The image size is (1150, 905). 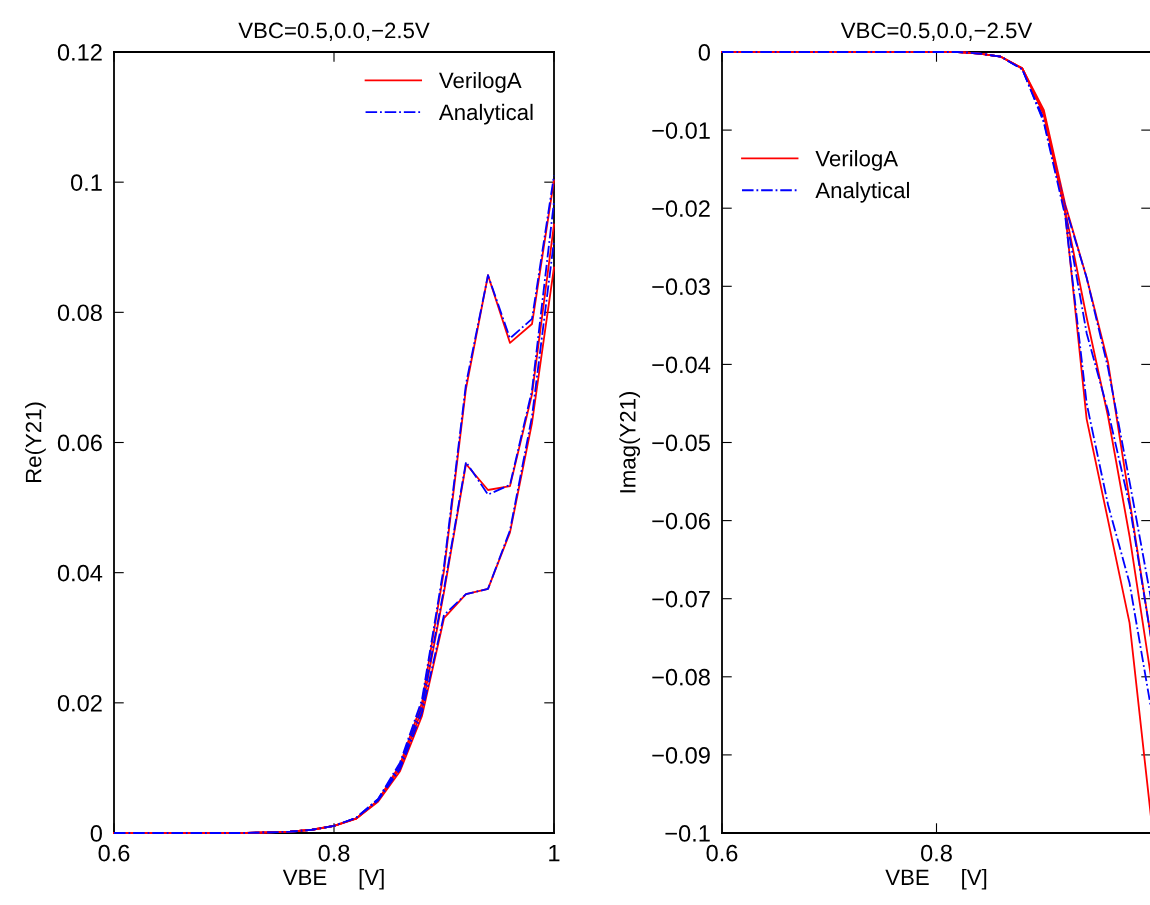 What do you see at coordinates (86, 182) in the screenshot?
I see `y-tick-label: 0.1` at bounding box center [86, 182].